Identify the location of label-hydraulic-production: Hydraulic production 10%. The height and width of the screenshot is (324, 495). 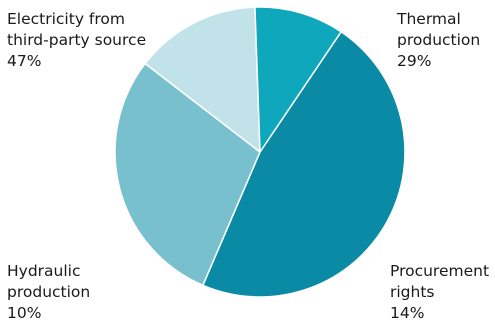
(48, 292).